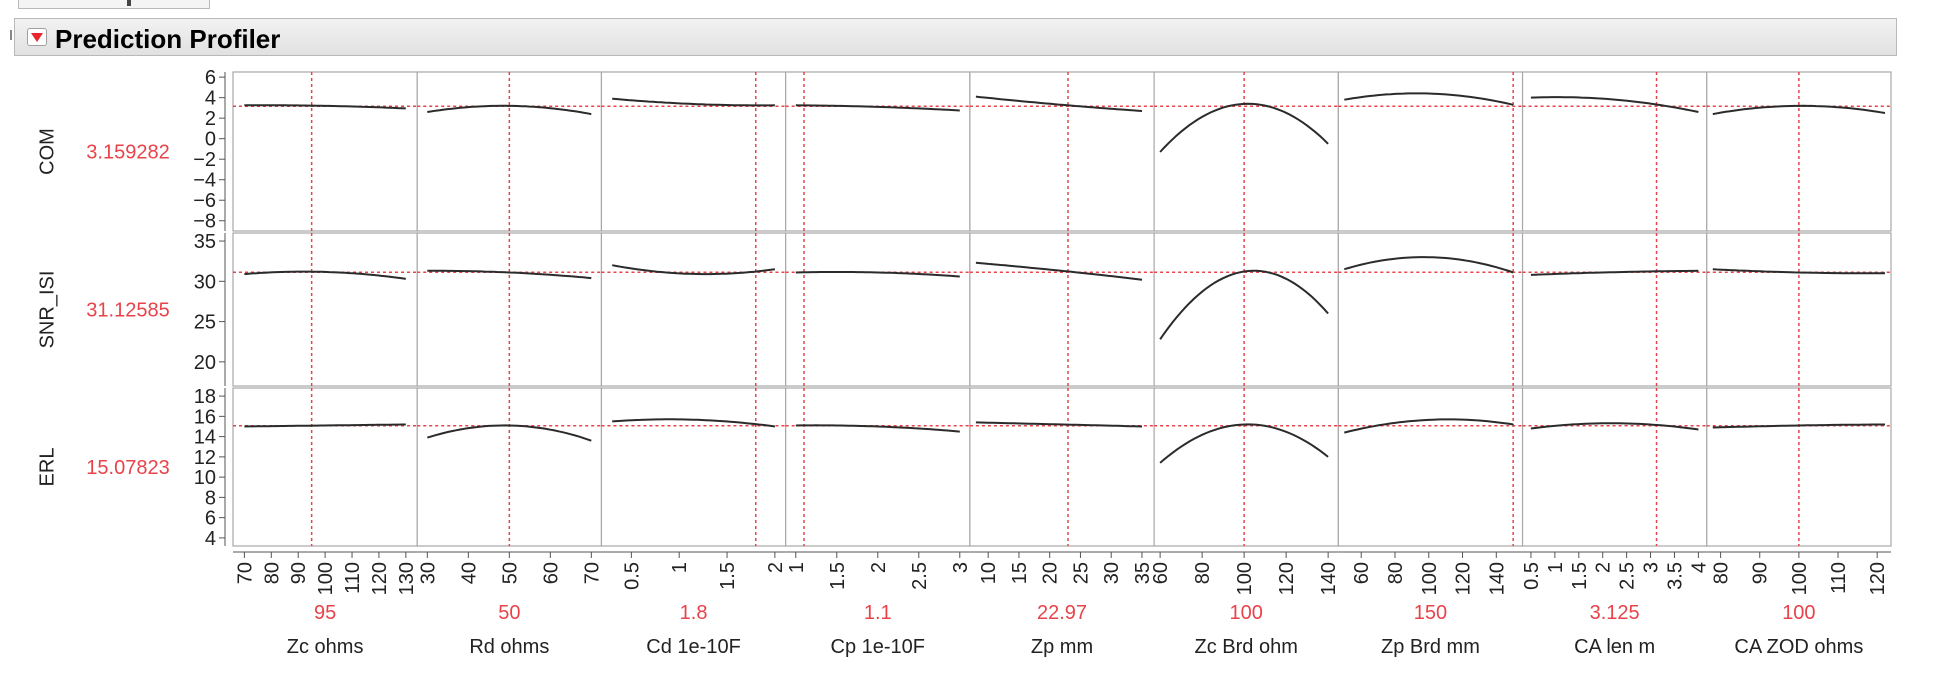  I want to click on red-triangle-icon, so click(37, 37).